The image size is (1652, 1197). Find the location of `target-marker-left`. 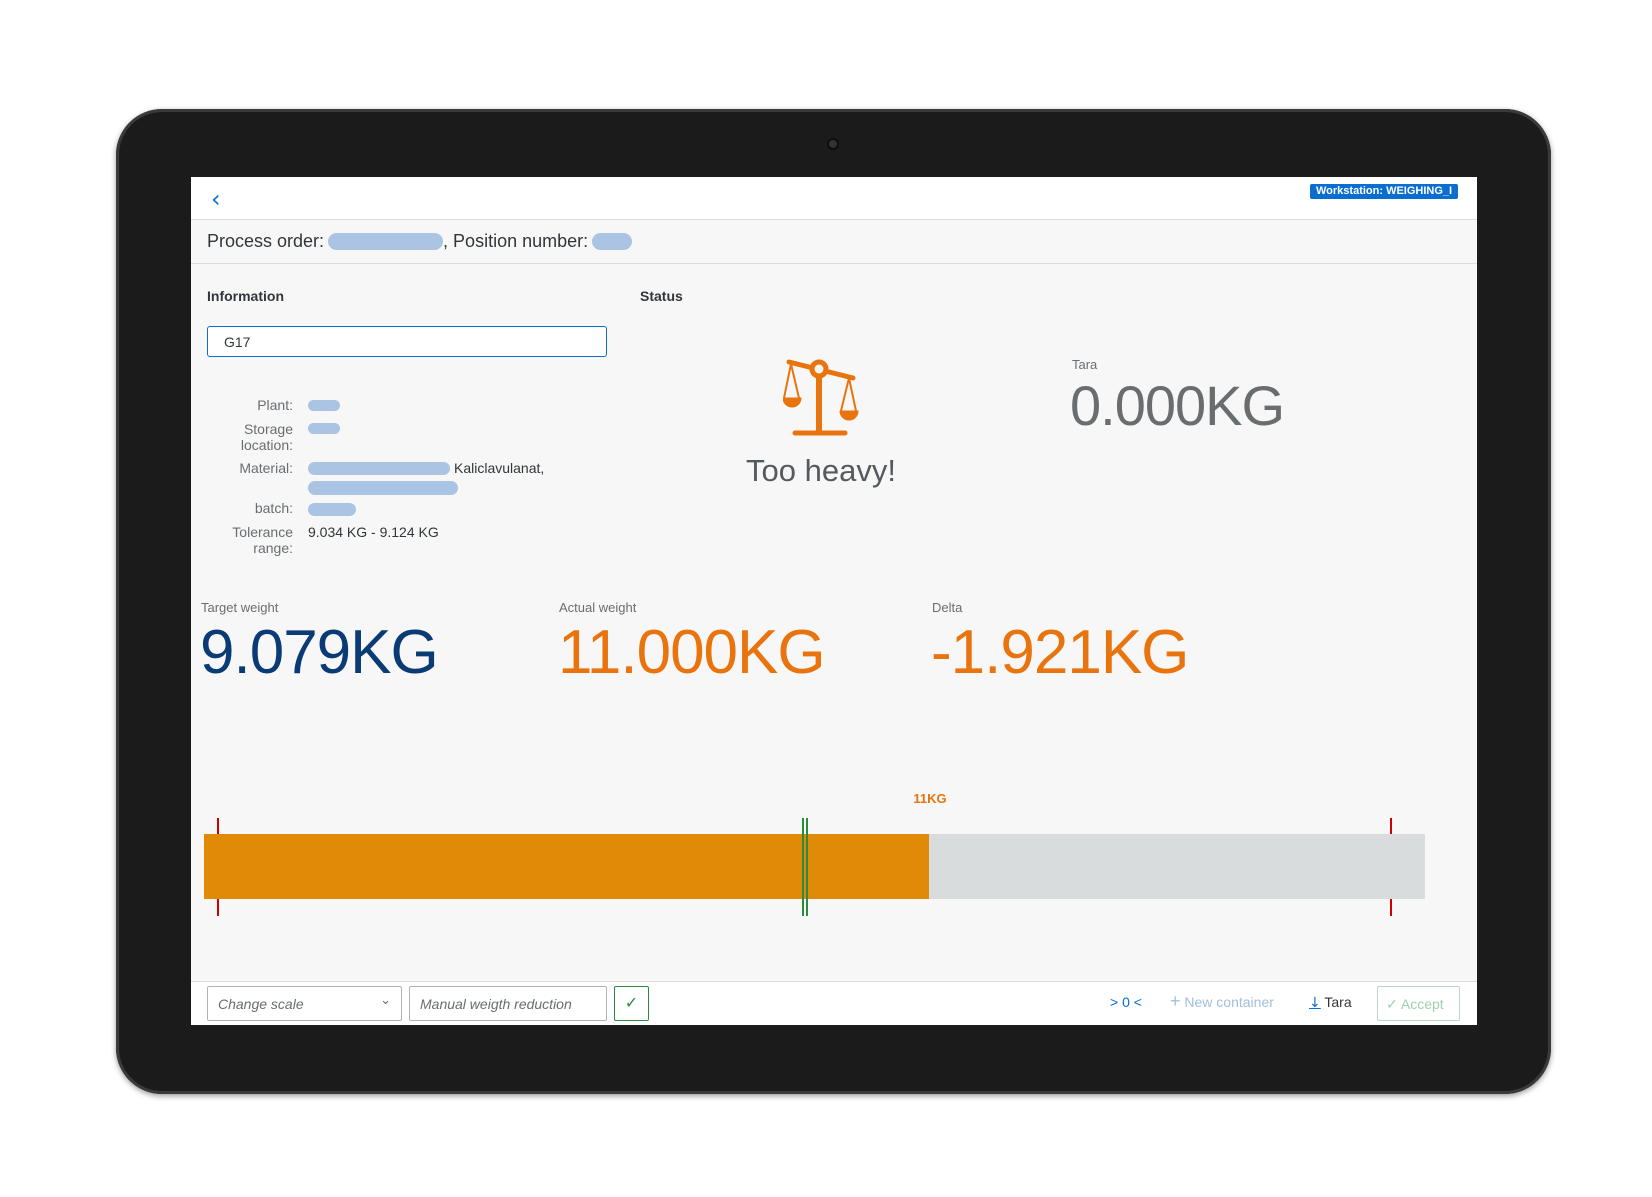

target-marker-left is located at coordinates (803, 867).